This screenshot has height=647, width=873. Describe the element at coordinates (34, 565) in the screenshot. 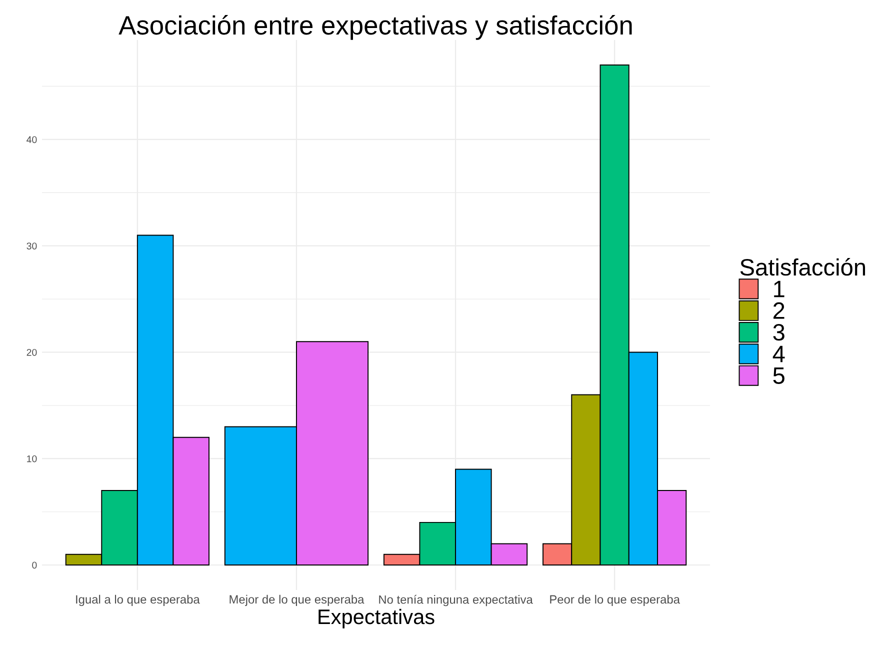

I see `y-tick-label: 0` at that location.